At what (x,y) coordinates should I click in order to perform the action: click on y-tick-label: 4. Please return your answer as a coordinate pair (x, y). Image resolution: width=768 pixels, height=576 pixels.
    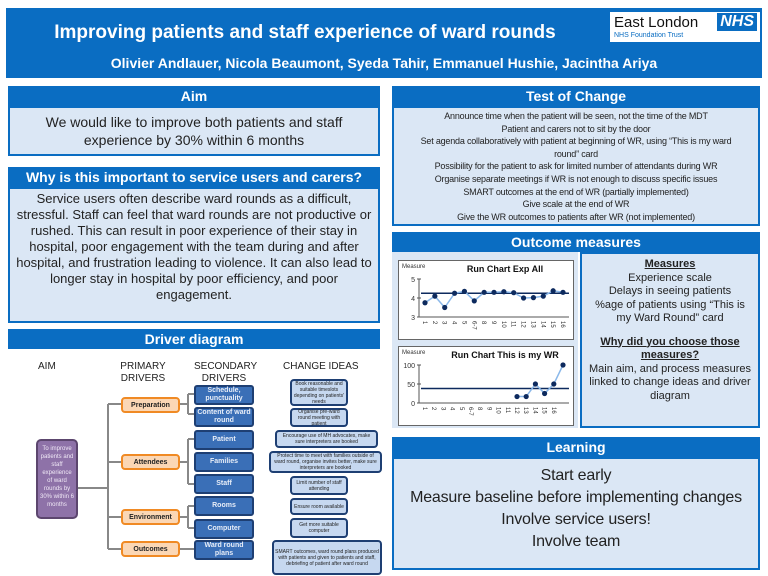
    Looking at the image, I should click on (413, 299).